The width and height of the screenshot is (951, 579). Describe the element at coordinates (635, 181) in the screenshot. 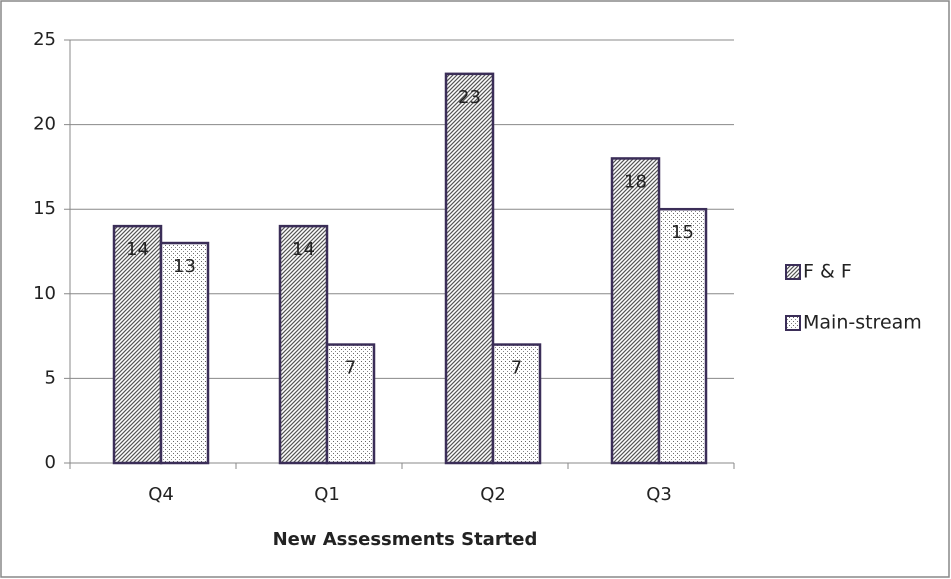

I see `data-label: 18` at that location.